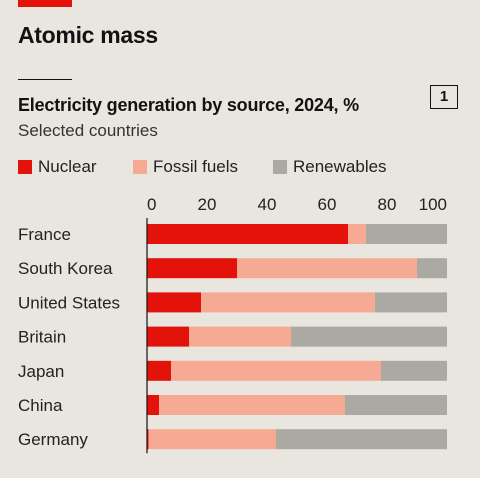  I want to click on x-tick-label: 20, so click(207, 204).